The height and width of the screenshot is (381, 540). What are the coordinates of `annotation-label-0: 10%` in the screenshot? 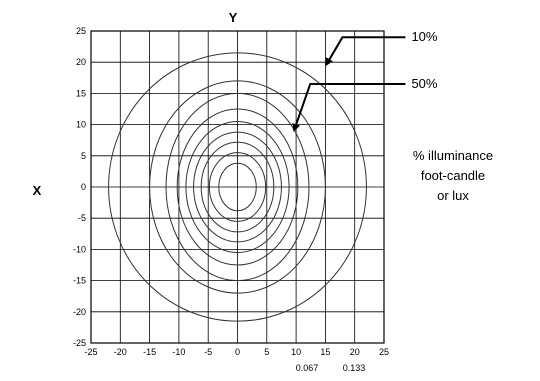 It's located at (424, 36).